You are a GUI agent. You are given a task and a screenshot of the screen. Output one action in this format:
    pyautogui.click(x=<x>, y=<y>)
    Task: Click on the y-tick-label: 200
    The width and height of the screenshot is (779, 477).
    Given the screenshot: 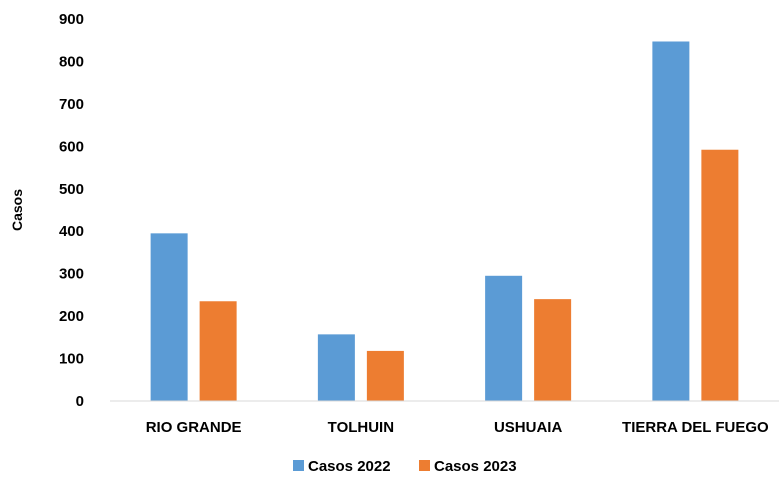 What is the action you would take?
    pyautogui.click(x=71, y=316)
    